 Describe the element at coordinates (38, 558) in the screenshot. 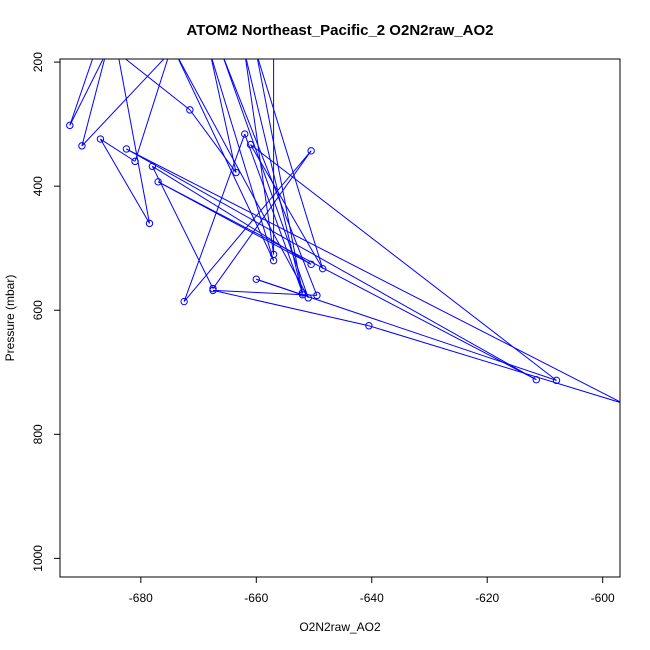

I see `y-tick-label: 1000` at that location.